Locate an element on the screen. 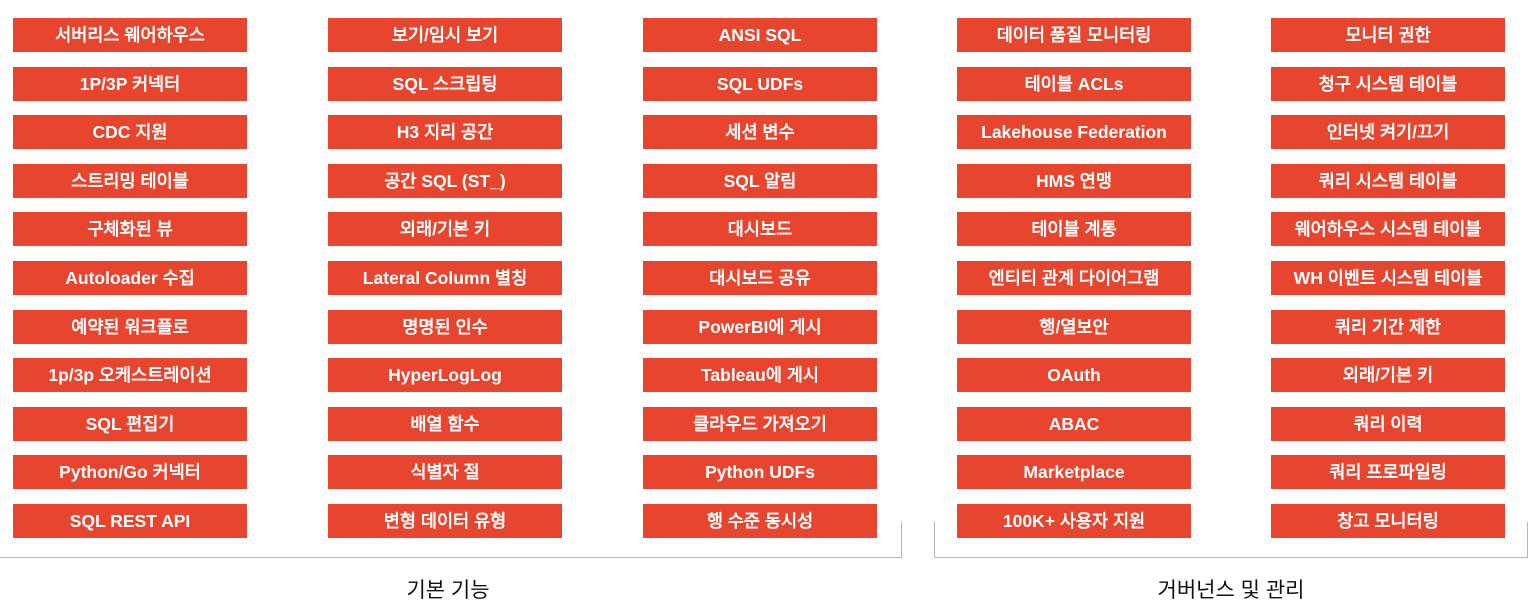 The width and height of the screenshot is (1540, 614). feature-tile: WH 이벤트 시스템 테이블 is located at coordinates (1388, 278).